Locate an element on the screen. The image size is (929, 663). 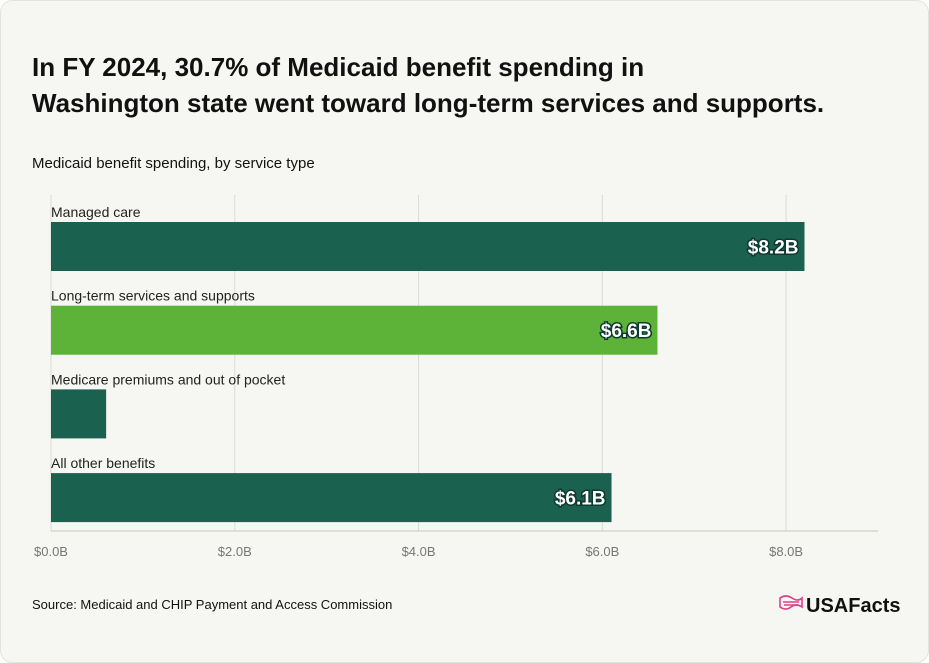
category-label: Long-term services and supports is located at coordinates (153, 296).